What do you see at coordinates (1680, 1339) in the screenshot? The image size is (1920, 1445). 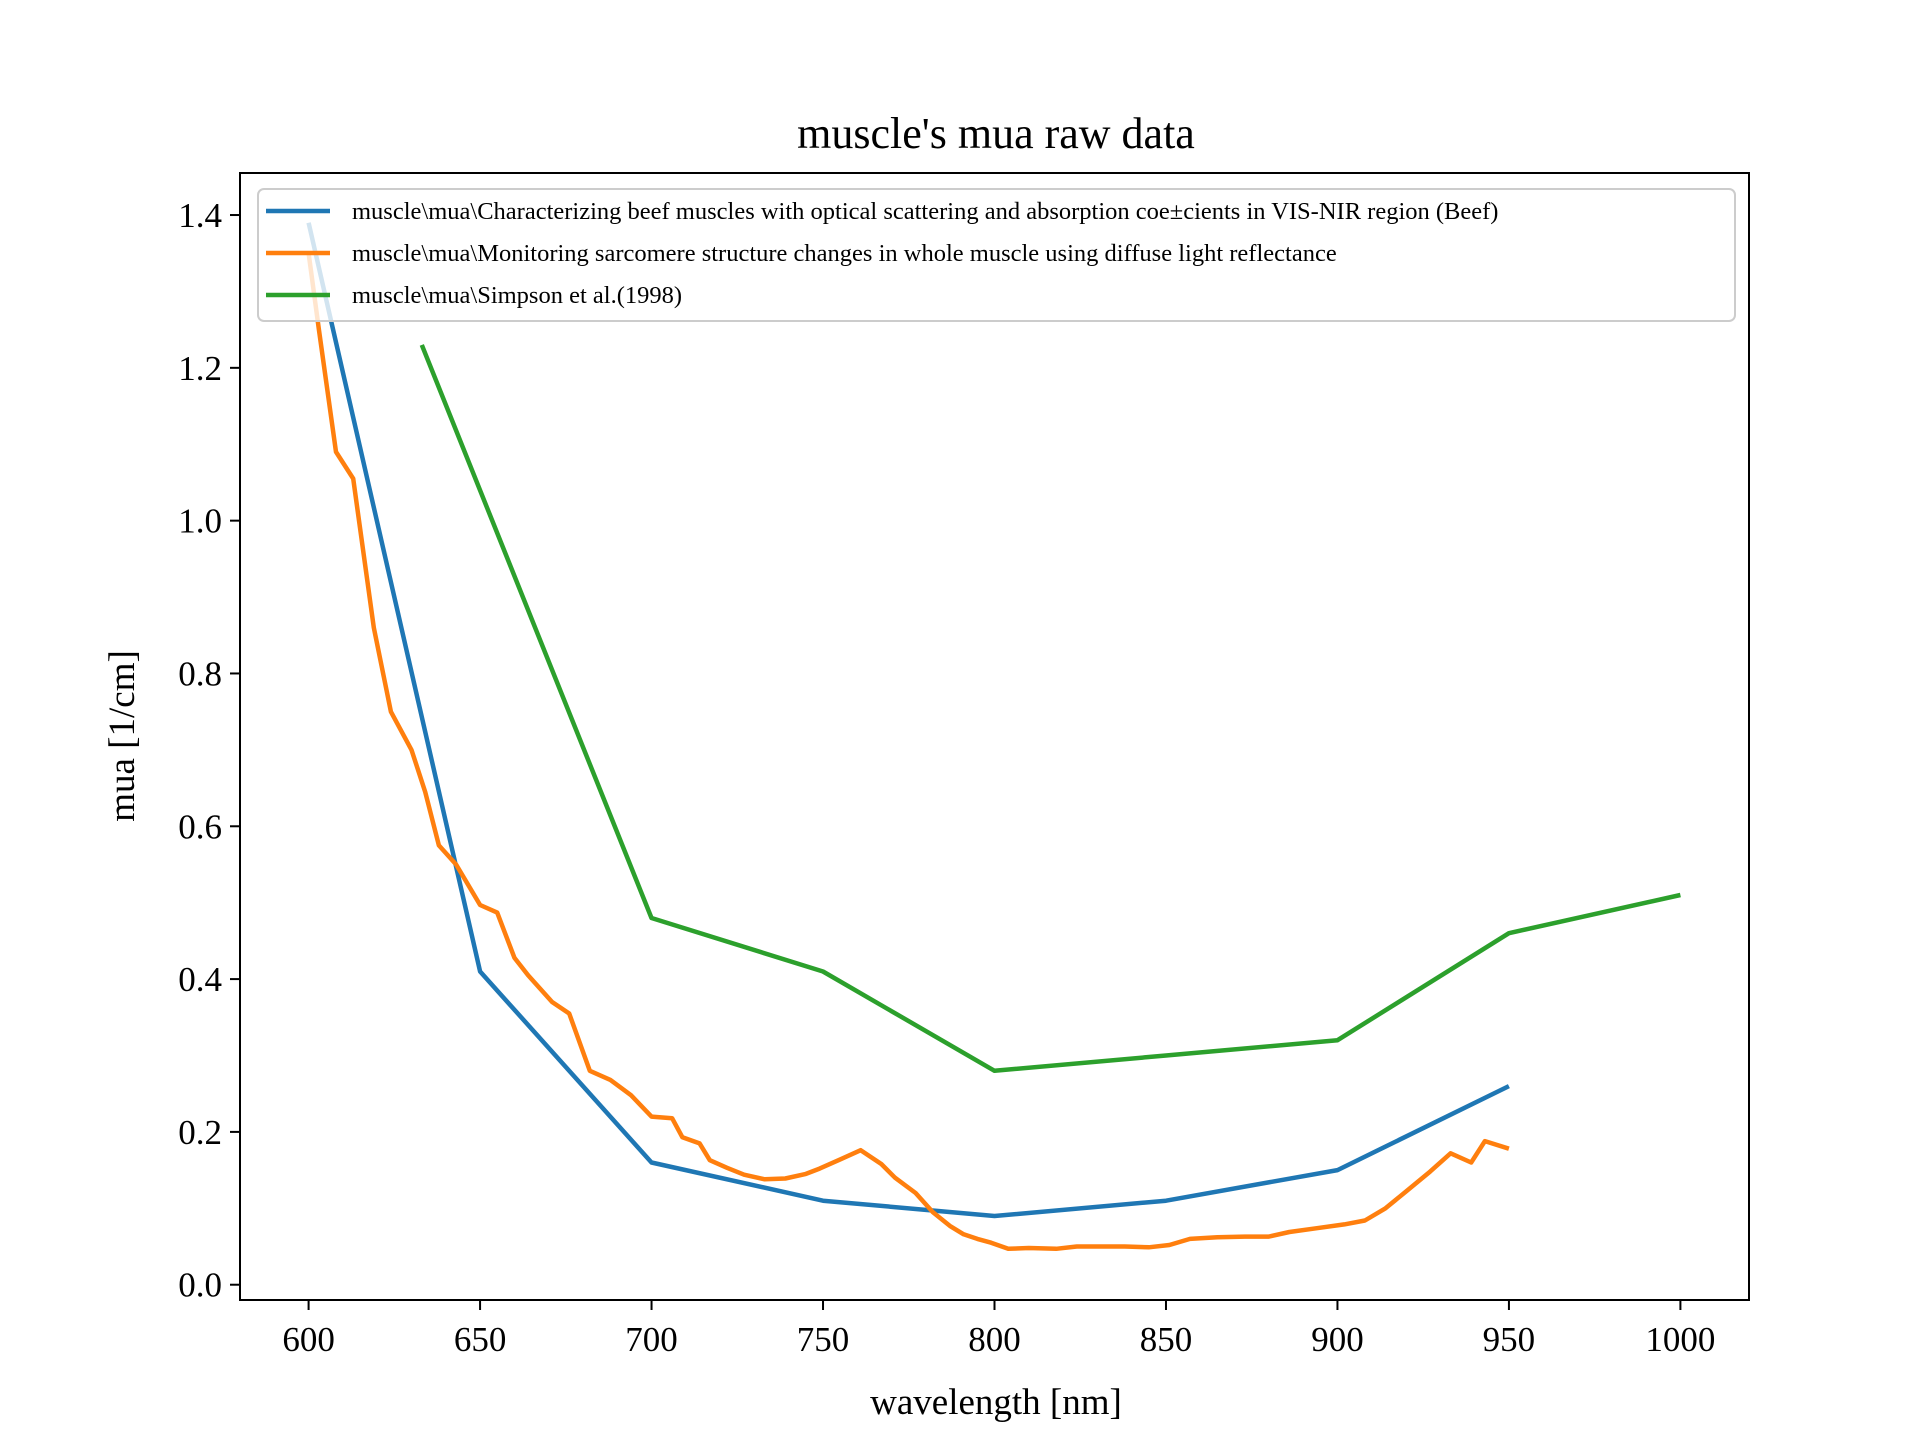 I see `x-tick-label: 1000` at bounding box center [1680, 1339].